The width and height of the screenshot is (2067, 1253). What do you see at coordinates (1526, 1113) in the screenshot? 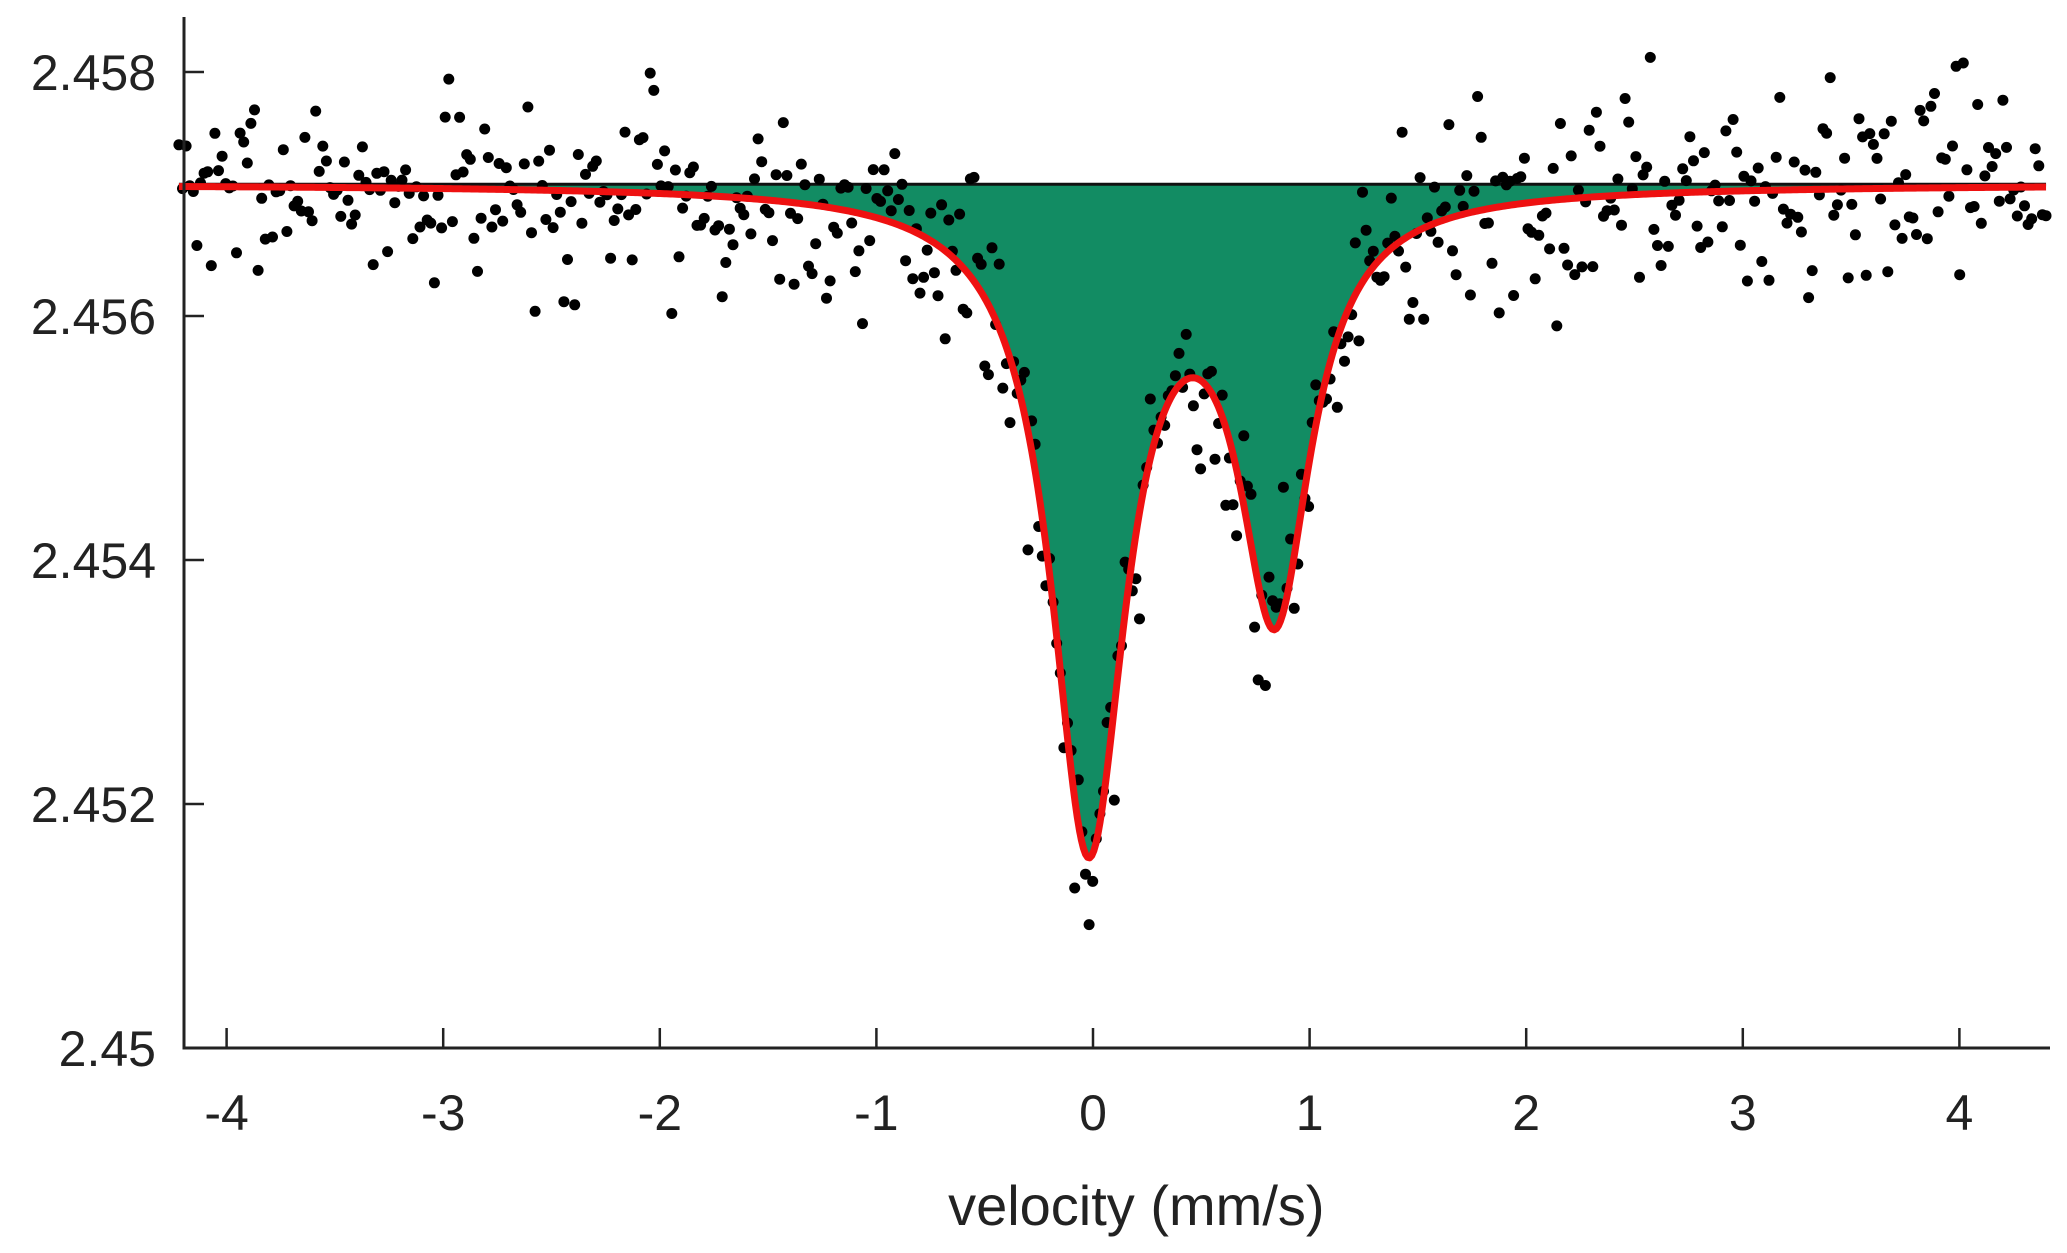
I see `x-tick-label: 2` at bounding box center [1526, 1113].